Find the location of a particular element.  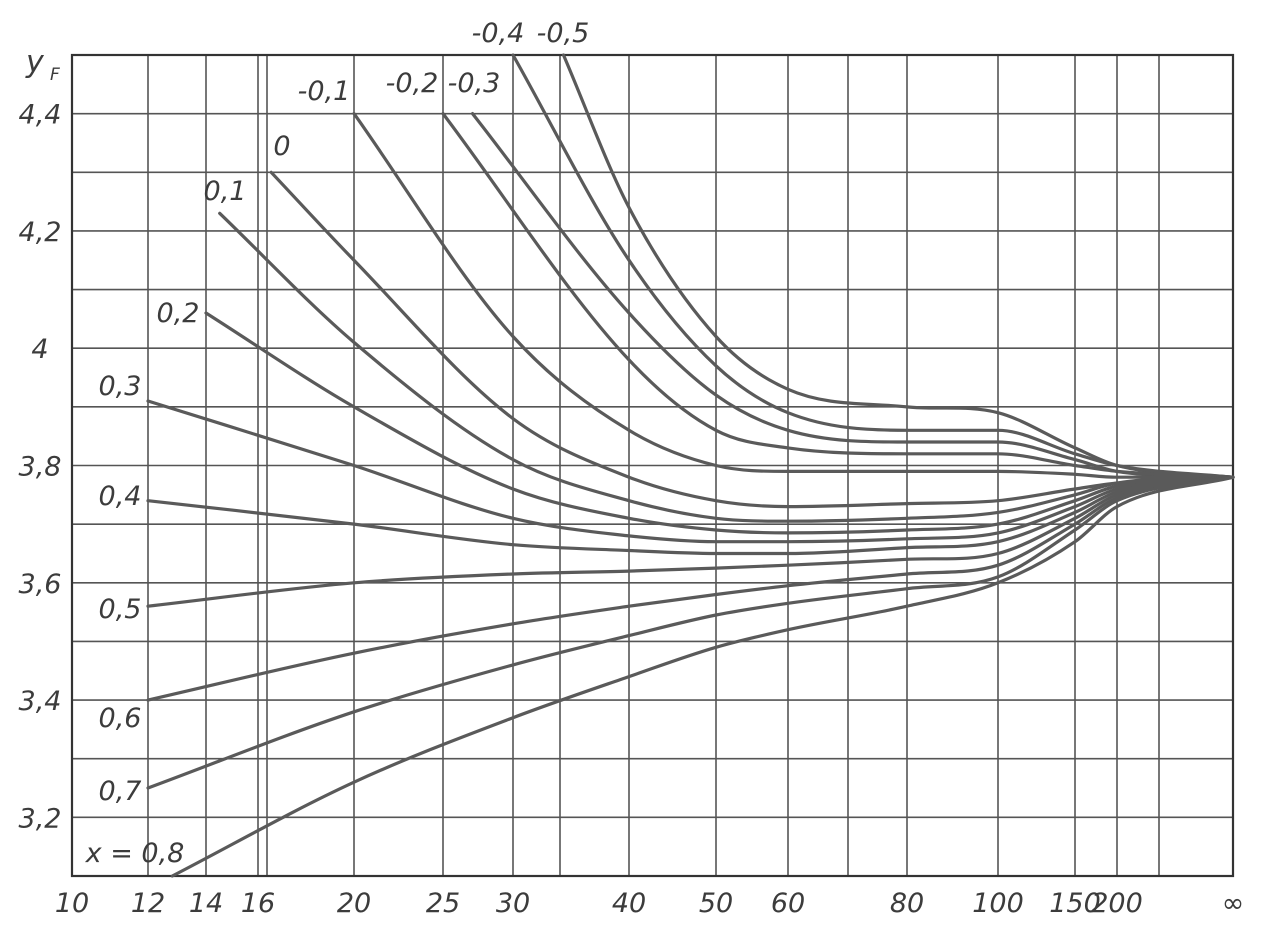

x-tick-label: 150 is located at coordinates (1075, 903).